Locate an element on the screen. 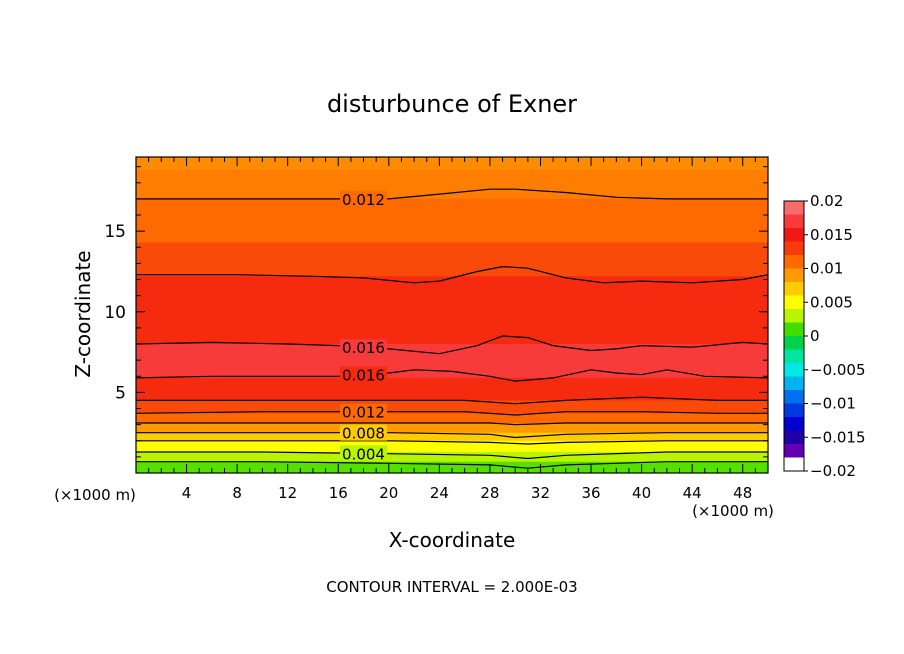  contour-label-5: 0.012 is located at coordinates (363, 413).